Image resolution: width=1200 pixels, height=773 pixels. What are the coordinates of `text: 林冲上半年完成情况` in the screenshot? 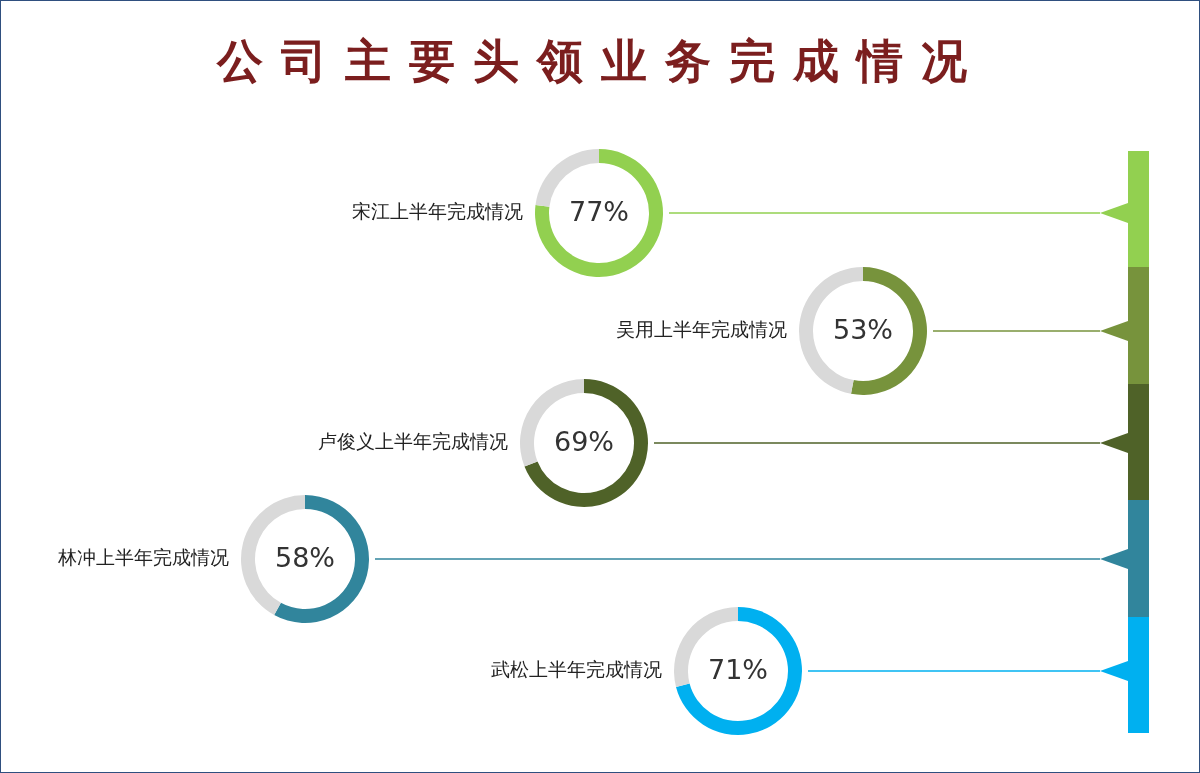 It's located at (143, 557).